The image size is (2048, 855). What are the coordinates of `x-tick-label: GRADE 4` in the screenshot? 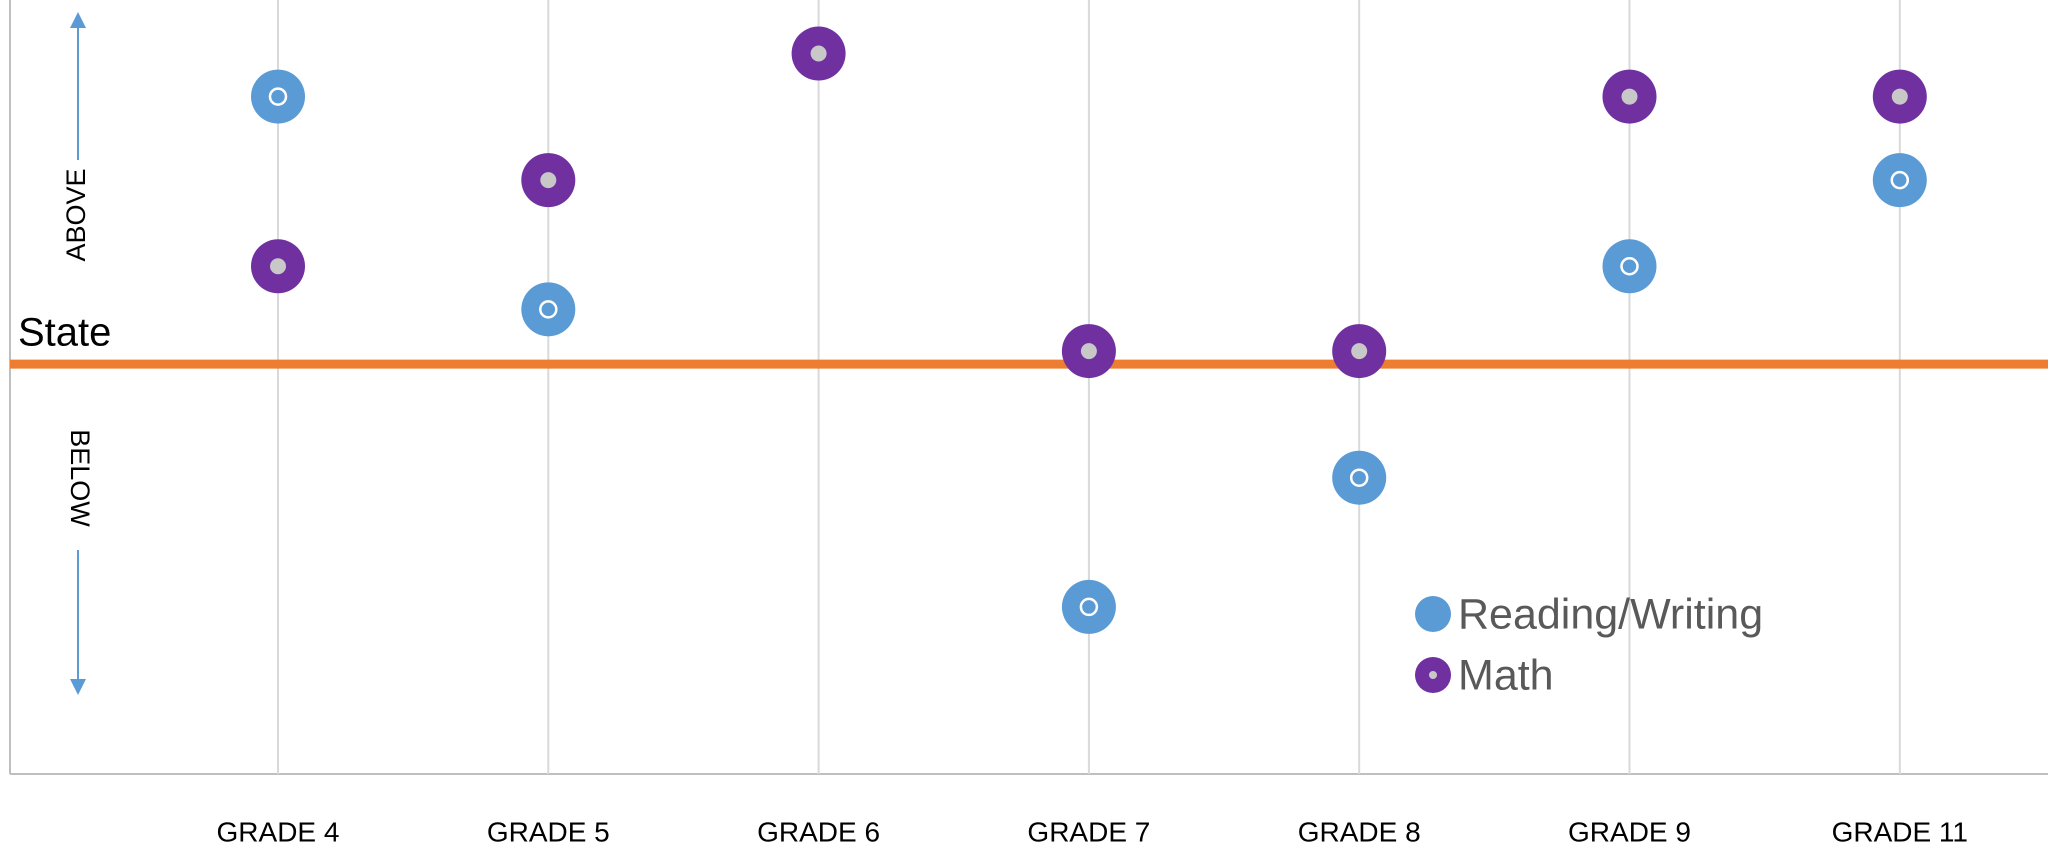 It's located at (278, 831).